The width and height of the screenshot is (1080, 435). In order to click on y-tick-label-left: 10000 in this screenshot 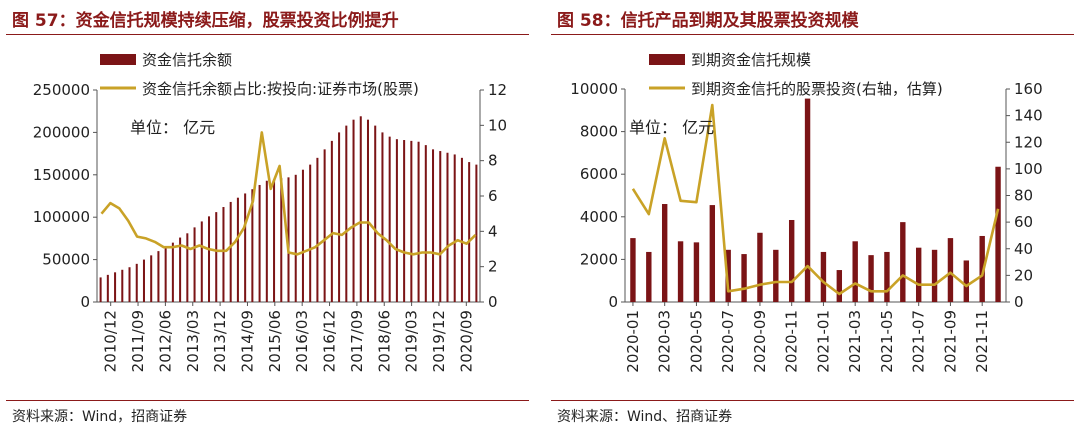, I will do `click(594, 89)`.